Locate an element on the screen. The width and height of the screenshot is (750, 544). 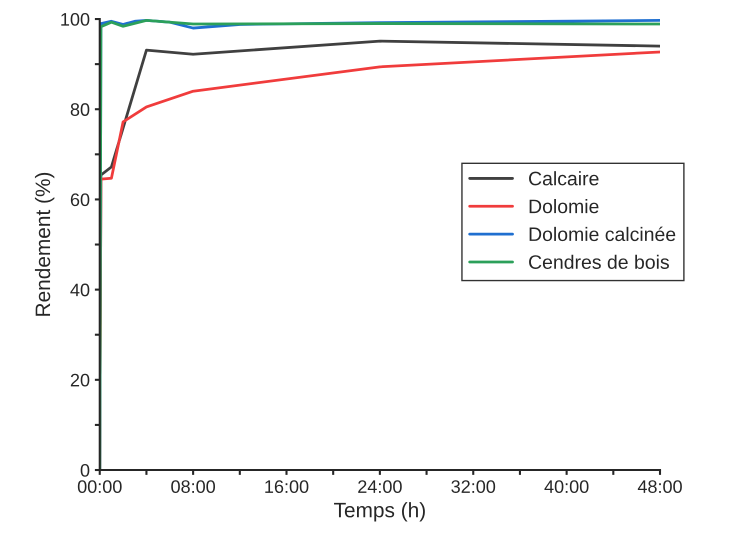
x-tick-label: 08:00 is located at coordinates (193, 486).